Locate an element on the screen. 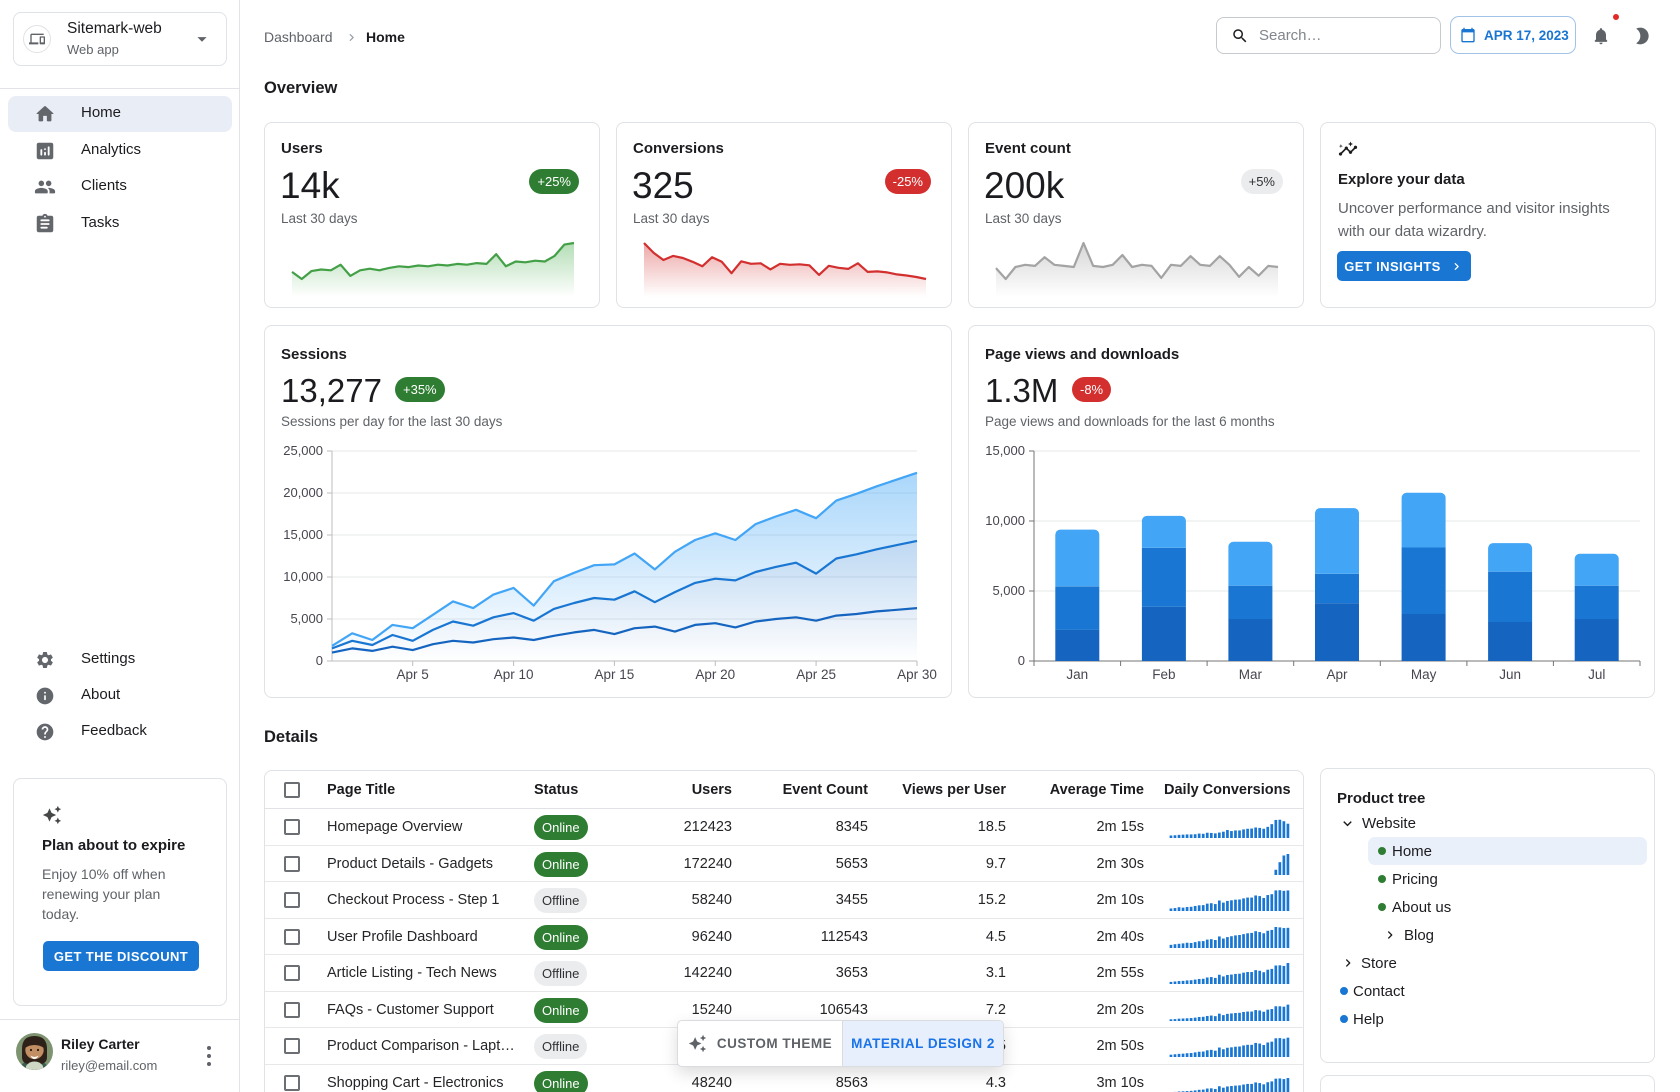  svg-text: Apr 5 is located at coordinates (413, 674).